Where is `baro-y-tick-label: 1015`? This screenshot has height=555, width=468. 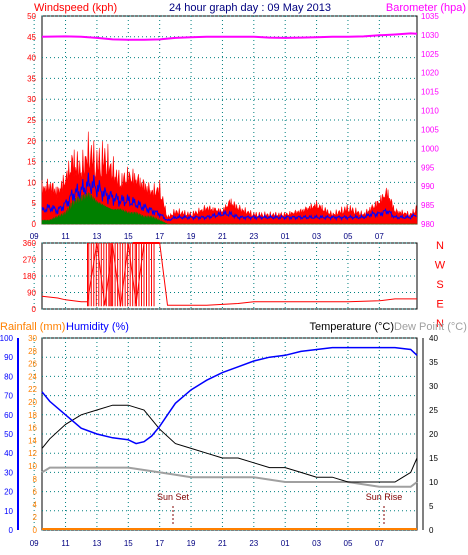 baro-y-tick-label: 1015 is located at coordinates (430, 92).